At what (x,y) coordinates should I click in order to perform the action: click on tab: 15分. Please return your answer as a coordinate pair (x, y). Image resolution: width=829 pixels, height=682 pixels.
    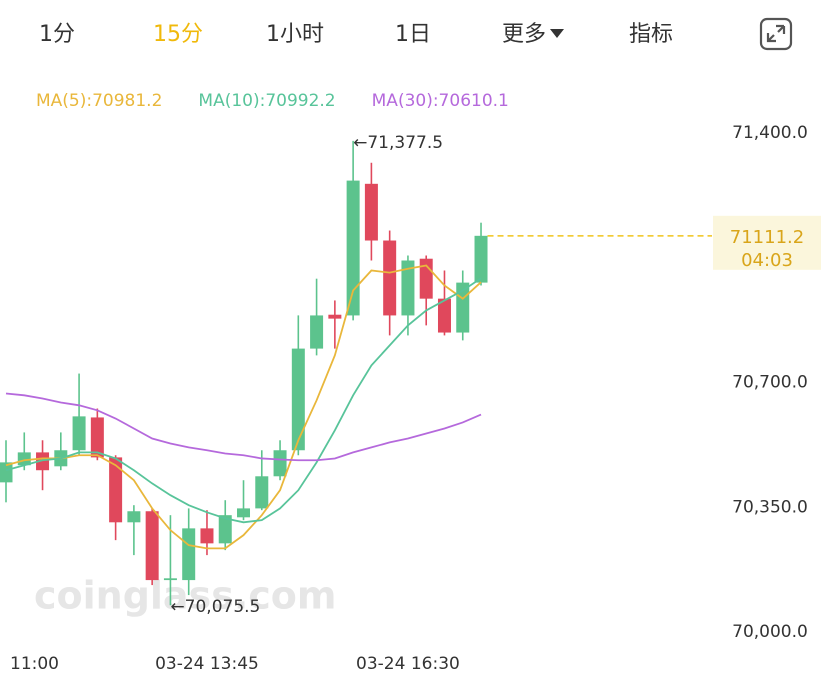
    Looking at the image, I should click on (178, 34).